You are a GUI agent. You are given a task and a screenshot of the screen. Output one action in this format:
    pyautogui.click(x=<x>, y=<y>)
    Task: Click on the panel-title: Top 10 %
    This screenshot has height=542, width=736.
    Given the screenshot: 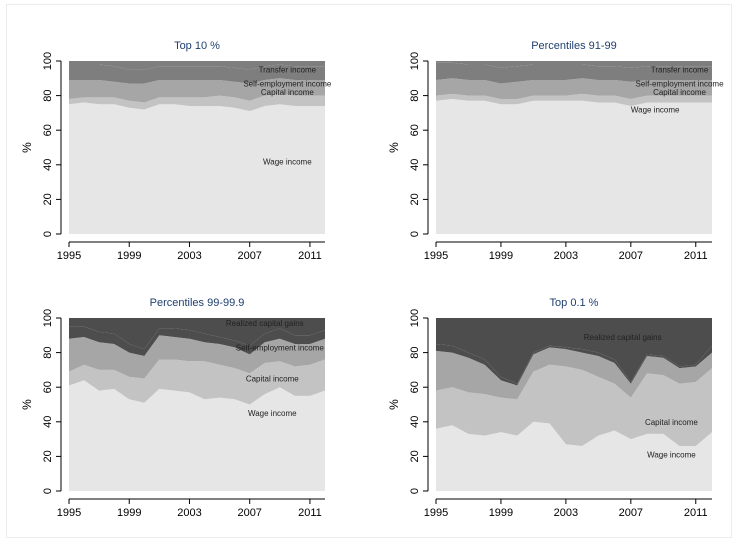 What is the action you would take?
    pyautogui.click(x=197, y=46)
    